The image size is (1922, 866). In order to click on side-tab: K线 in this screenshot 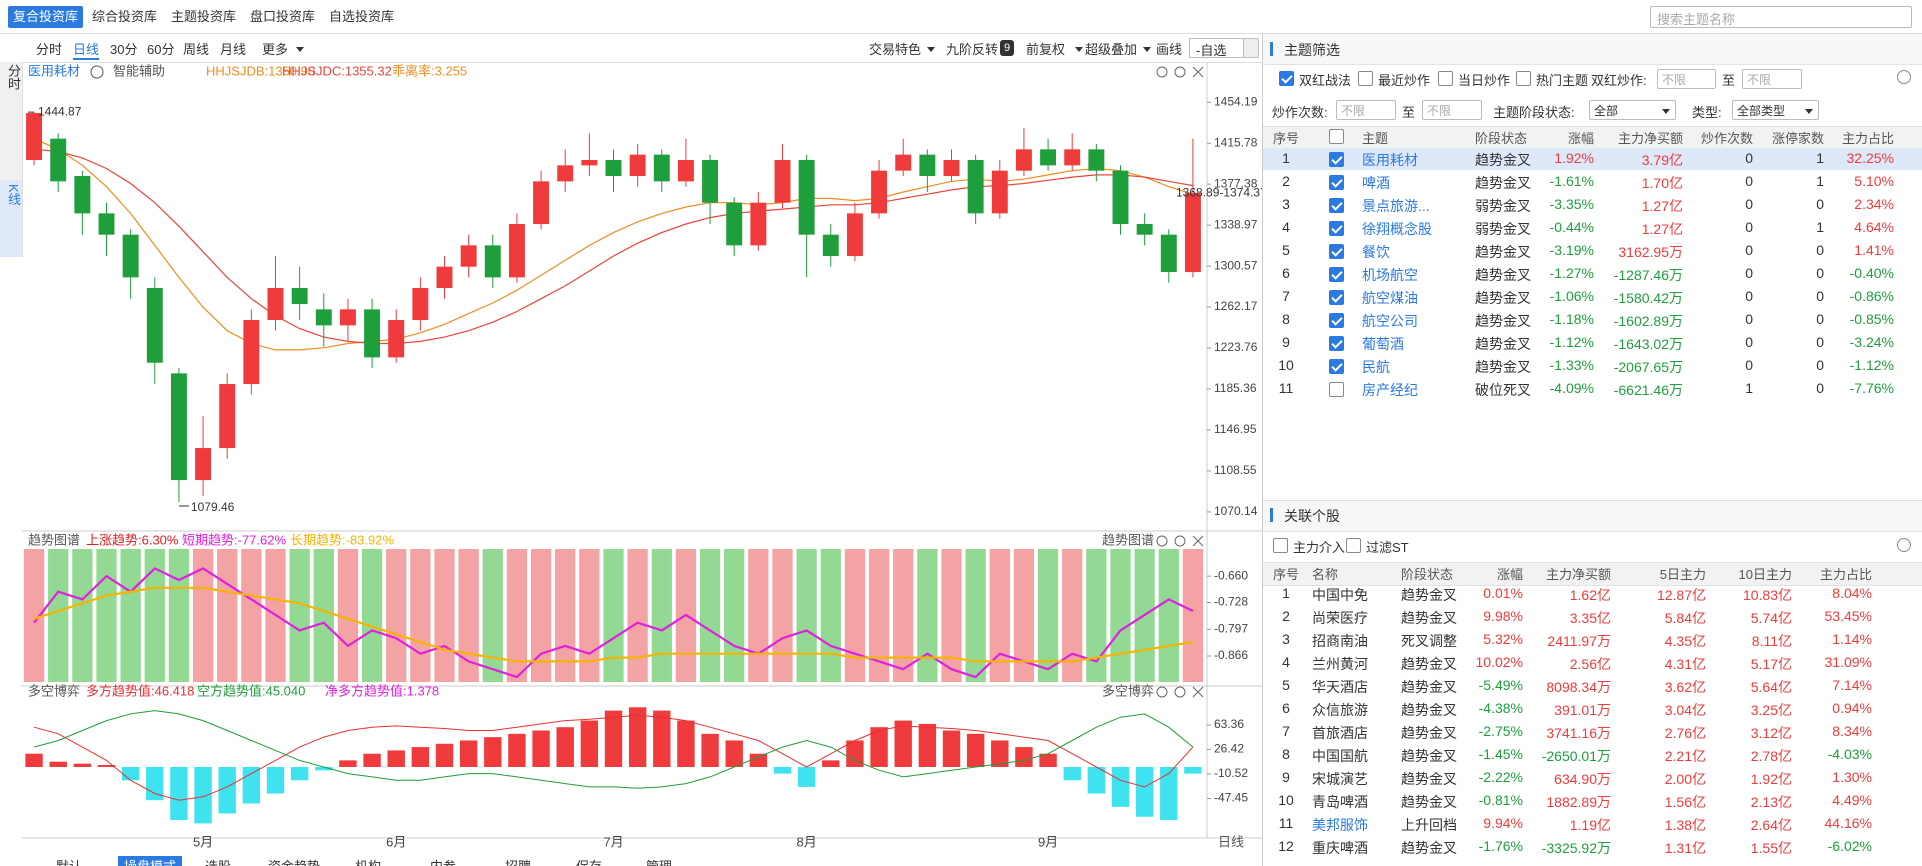, I will do `click(13, 195)`.